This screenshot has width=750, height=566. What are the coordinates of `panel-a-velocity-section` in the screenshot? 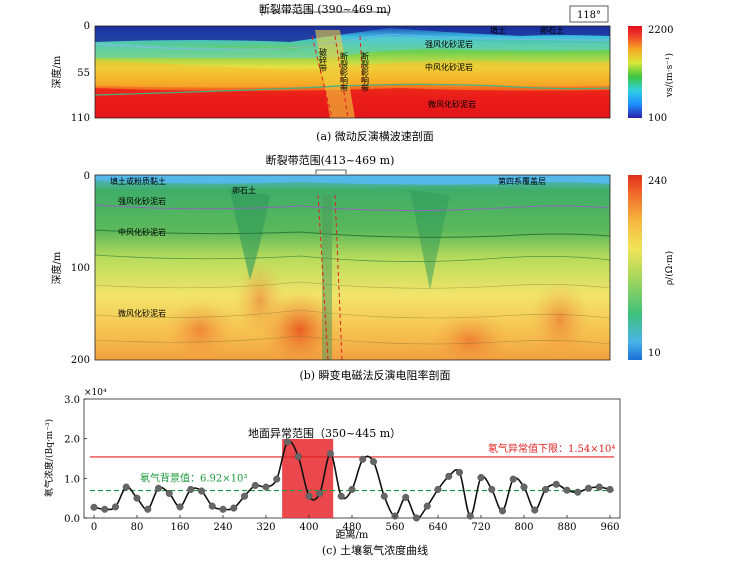 It's located at (352, 72).